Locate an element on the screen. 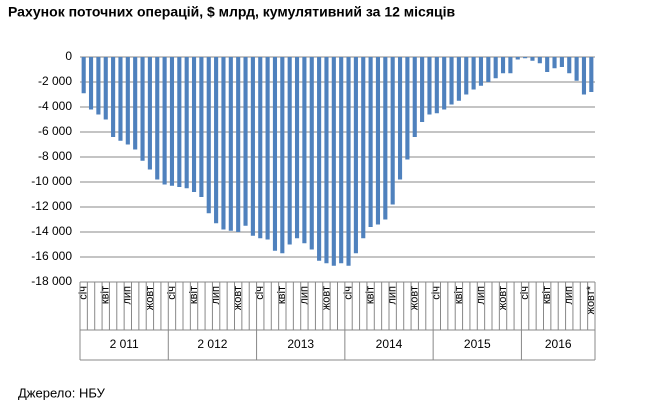  source-note: Джерело: НБУ is located at coordinates (62, 392).